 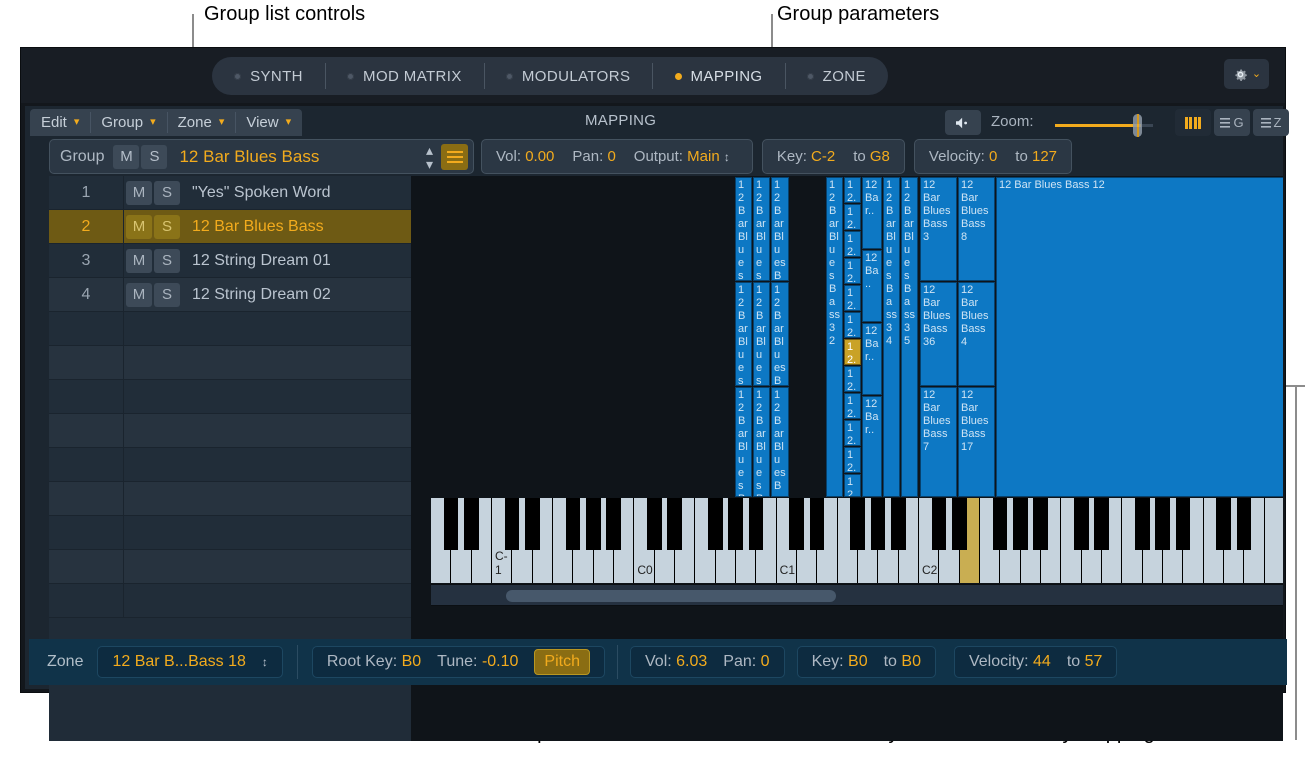 I want to click on menu-group: Group ▾, so click(x=128, y=122).